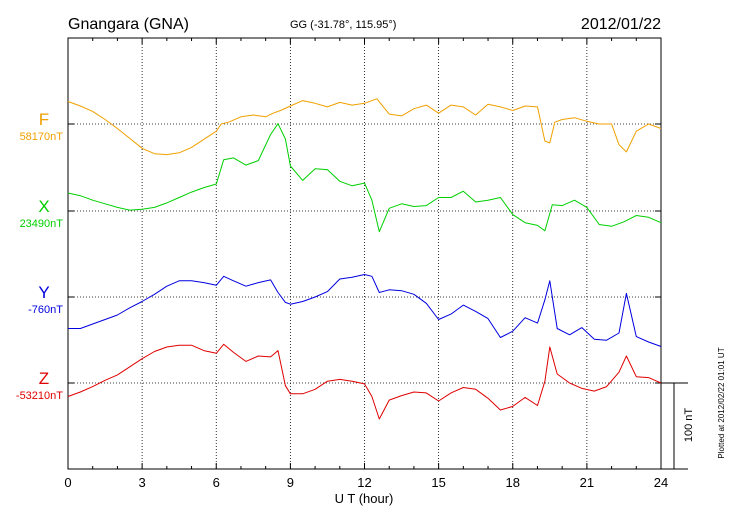 The height and width of the screenshot is (520, 730). I want to click on trace-f, so click(364, 127).